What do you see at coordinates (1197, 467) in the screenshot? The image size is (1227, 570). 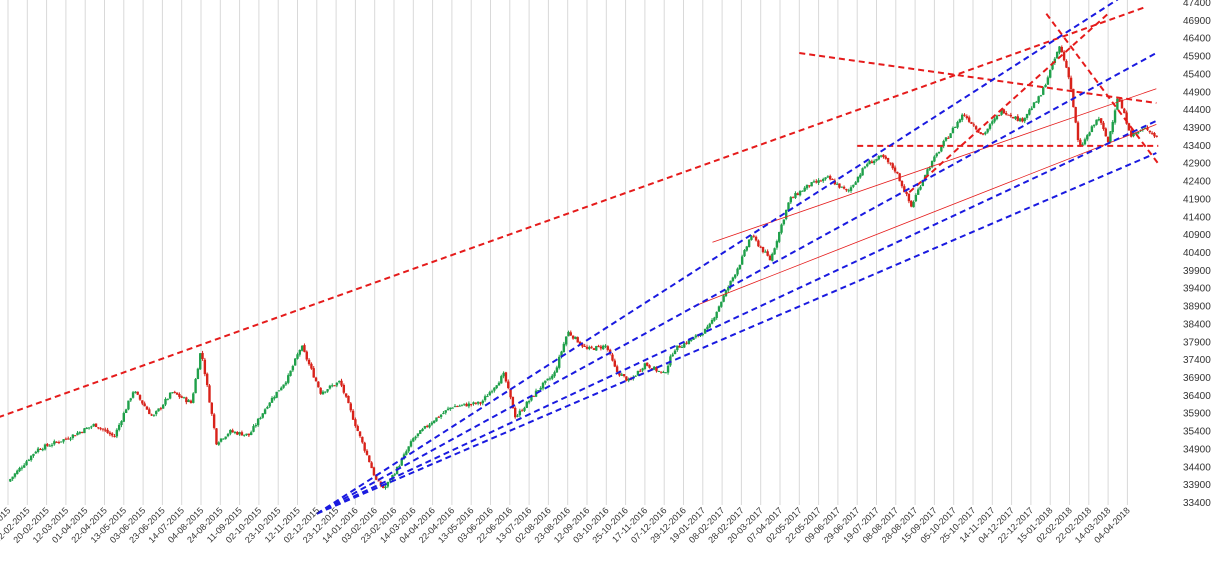 I see `y-tick-label: 34400` at bounding box center [1197, 467].